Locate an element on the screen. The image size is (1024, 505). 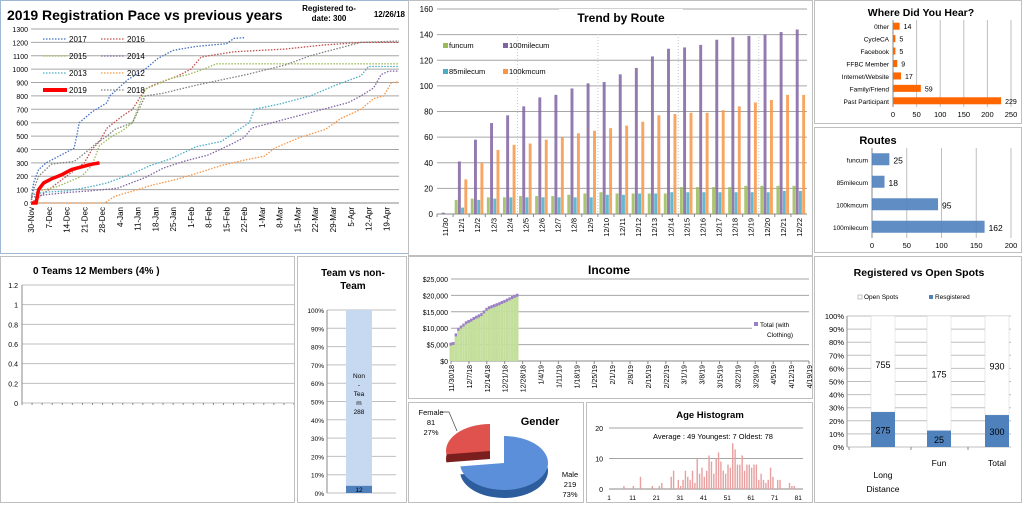
x-tick-label: 1/11/19 is located at coordinates (559, 376).